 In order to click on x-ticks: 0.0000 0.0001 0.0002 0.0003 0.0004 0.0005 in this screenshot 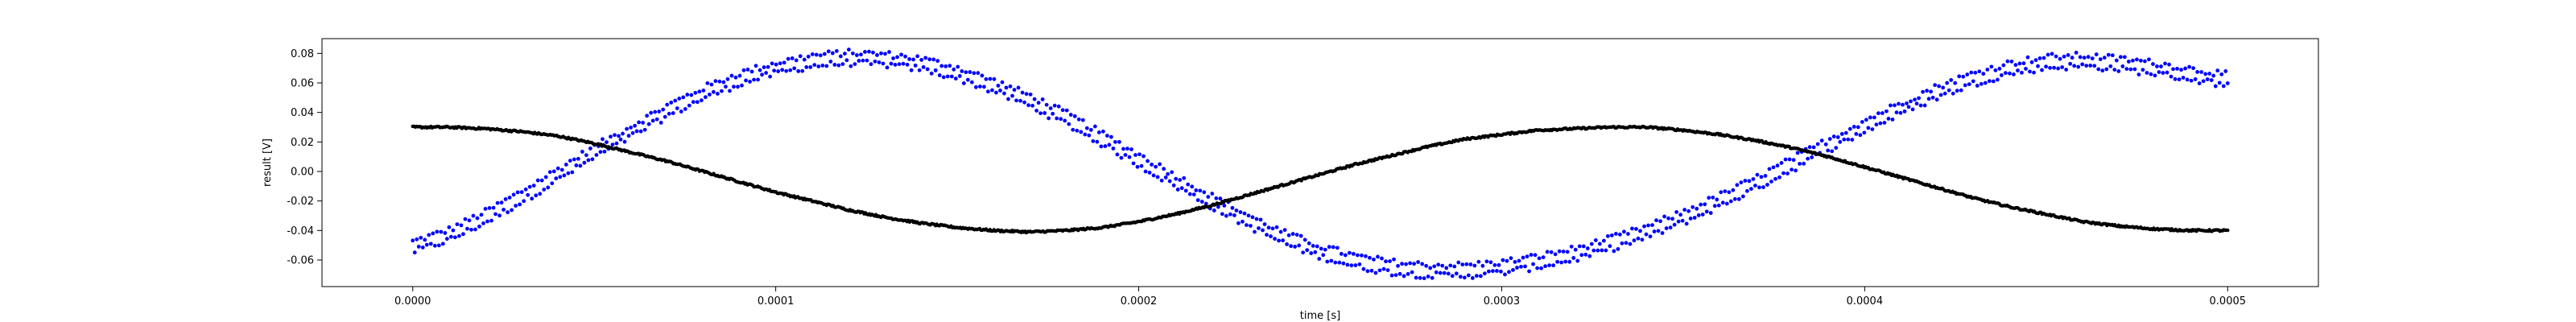, I will do `click(1320, 297)`.